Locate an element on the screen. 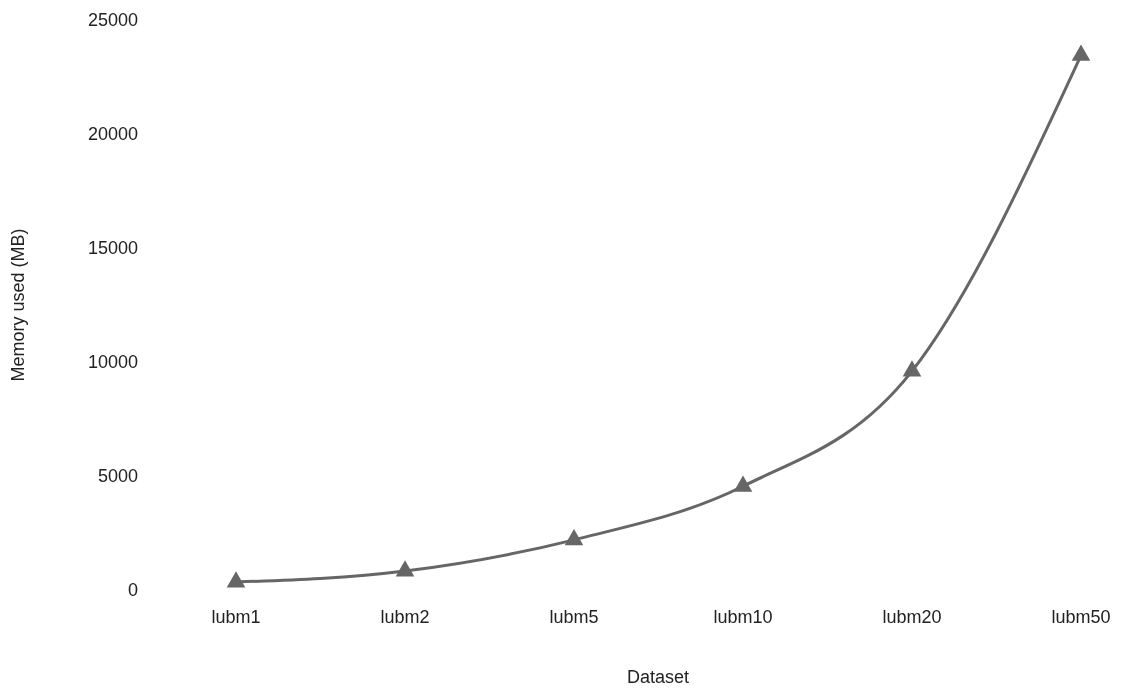 The width and height of the screenshot is (1128, 688). x-tick-label: lubm1 is located at coordinates (236, 617).